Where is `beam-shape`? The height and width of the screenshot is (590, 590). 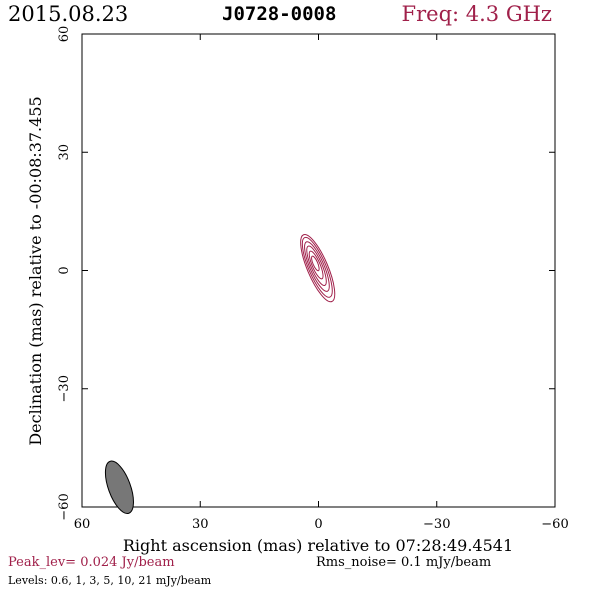
beam-shape is located at coordinates (119, 487).